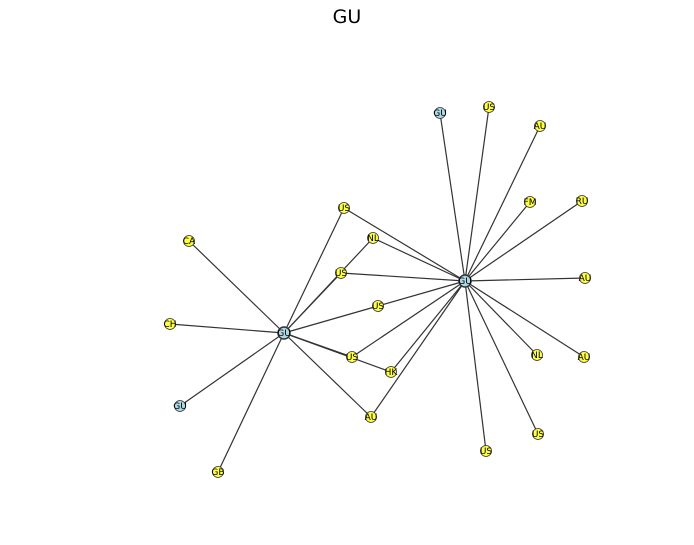 This screenshot has width=694, height=545. I want to click on node-ru: RU, so click(582, 201).